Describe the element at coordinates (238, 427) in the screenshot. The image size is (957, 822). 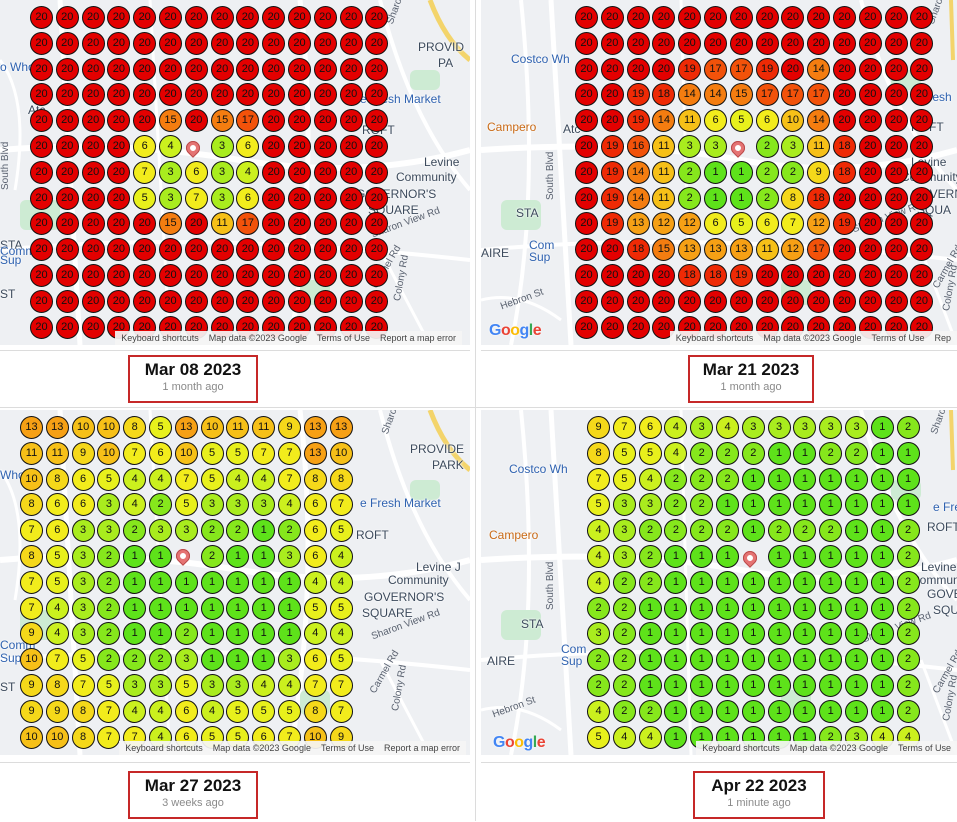
I see `rank-dot: 11` at that location.